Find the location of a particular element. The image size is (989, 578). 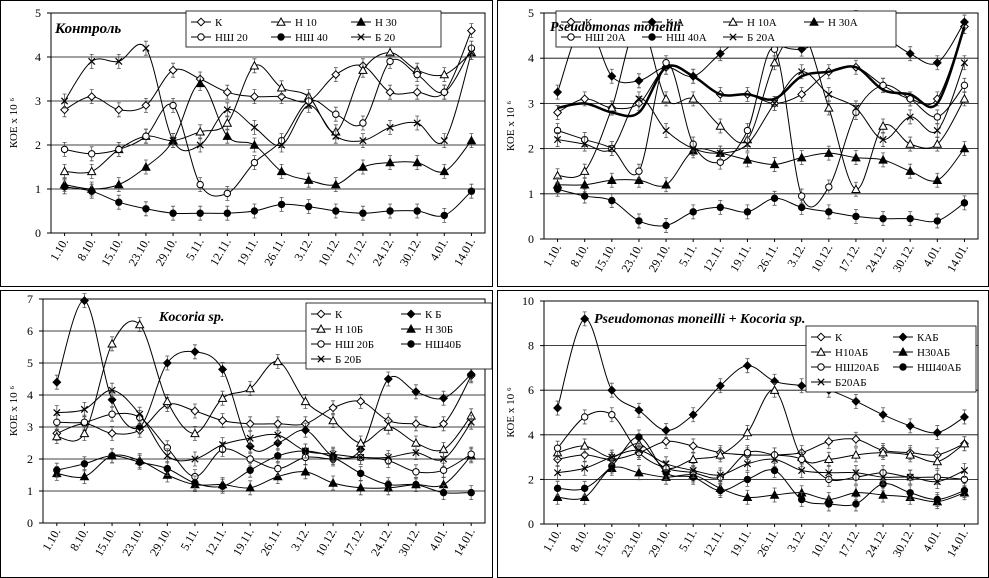

y-tick-label: 2 is located at coordinates (531, 149).